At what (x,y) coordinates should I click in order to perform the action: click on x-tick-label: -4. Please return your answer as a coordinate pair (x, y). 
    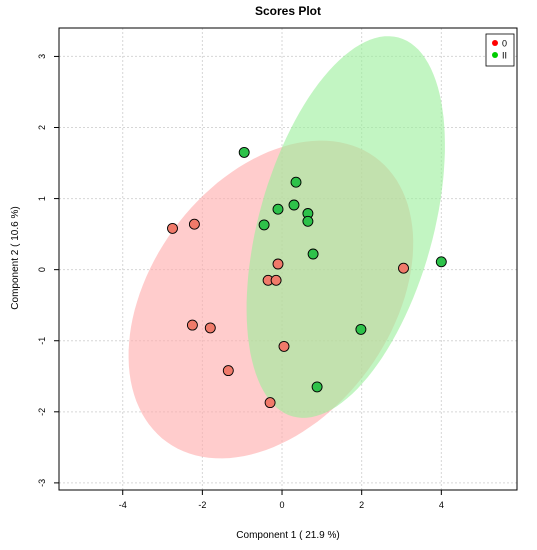
    Looking at the image, I should click on (123, 505).